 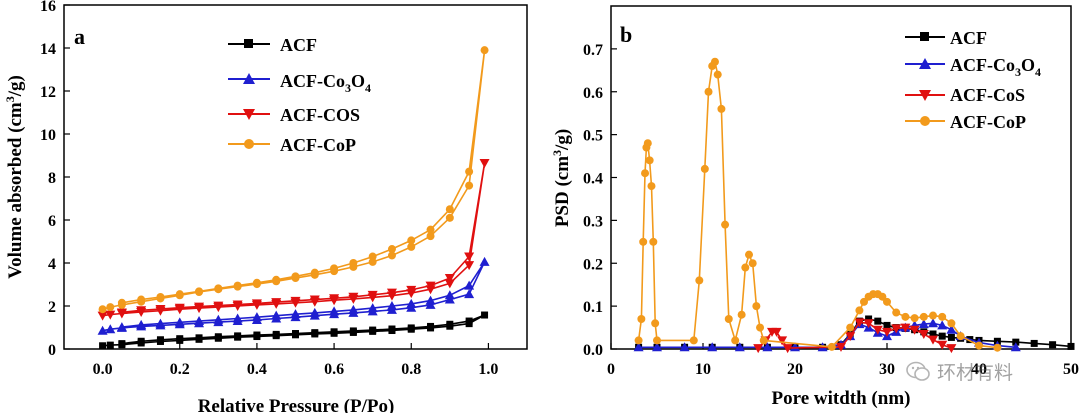 What do you see at coordinates (626, 34) in the screenshot?
I see `panel-b-label: b` at bounding box center [626, 34].